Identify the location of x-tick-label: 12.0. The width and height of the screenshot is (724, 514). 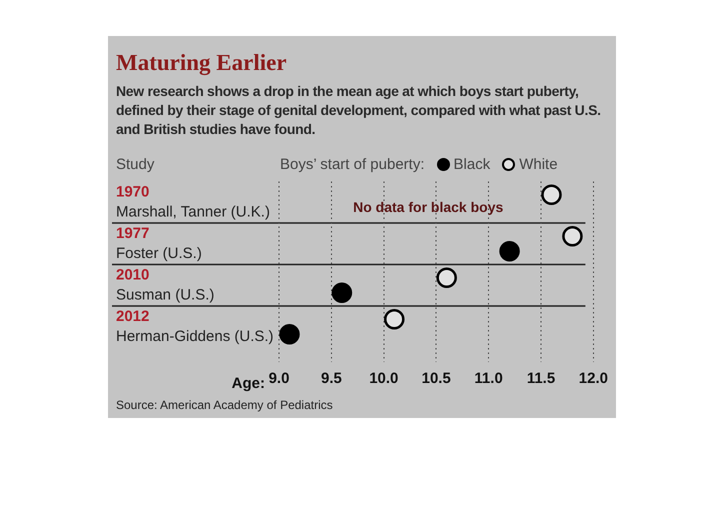
(593, 379).